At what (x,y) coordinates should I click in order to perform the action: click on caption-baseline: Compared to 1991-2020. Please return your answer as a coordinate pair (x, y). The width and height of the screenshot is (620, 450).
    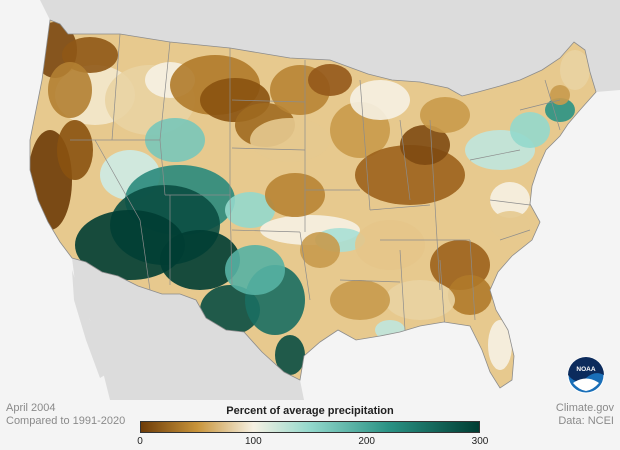
    Looking at the image, I should click on (66, 421).